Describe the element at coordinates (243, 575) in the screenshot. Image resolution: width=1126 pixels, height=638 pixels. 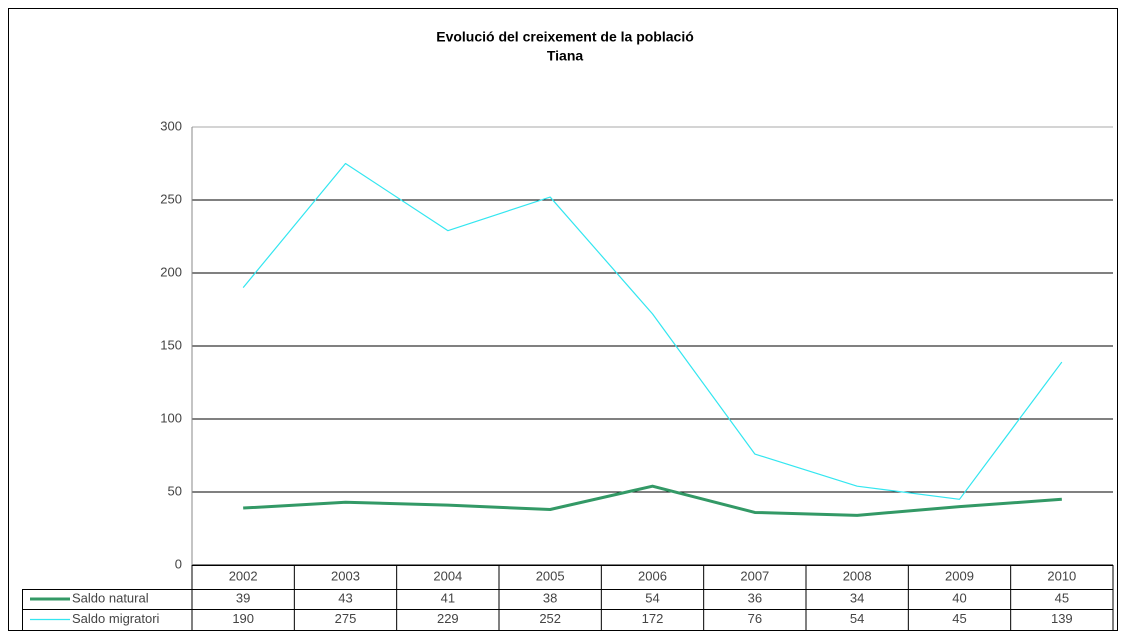
I see `x-tick-label: 2002` at that location.